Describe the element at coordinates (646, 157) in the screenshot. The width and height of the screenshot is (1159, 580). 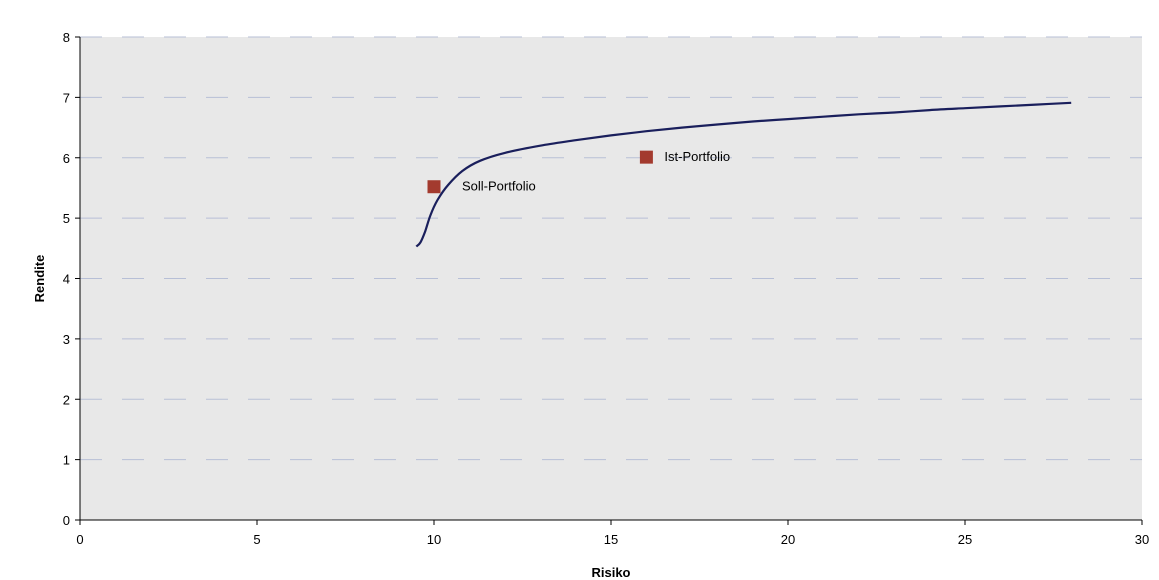
I see `ist-portfolio-marker` at that location.